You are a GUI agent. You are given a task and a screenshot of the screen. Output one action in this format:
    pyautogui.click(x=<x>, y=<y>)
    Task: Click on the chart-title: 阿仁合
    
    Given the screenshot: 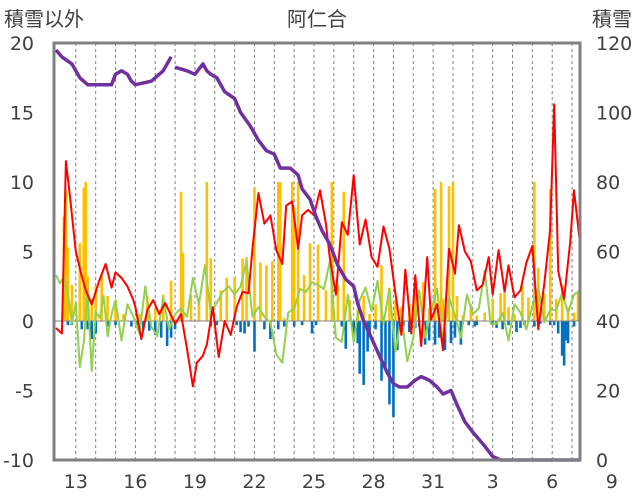 What is the action you would take?
    pyautogui.click(x=317, y=19)
    